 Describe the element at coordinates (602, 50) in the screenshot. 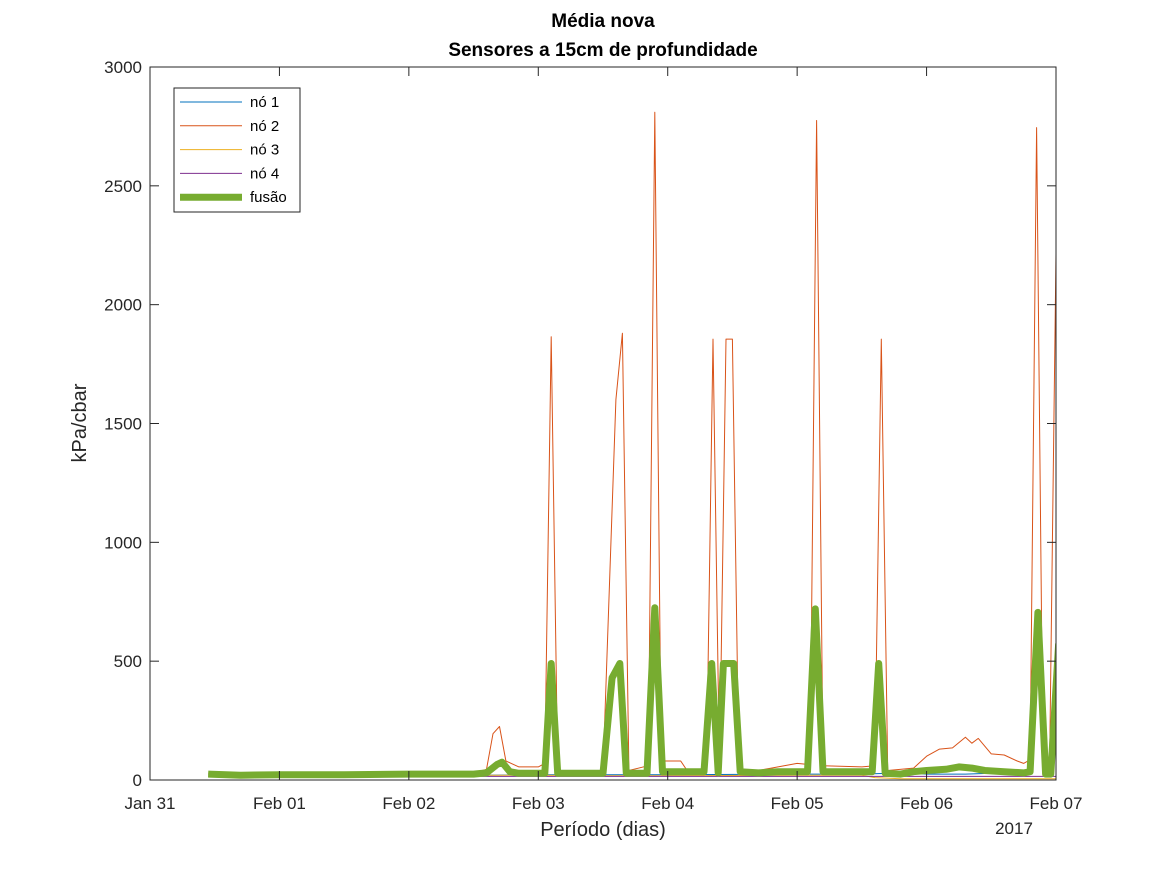

I see `chart-subtitle: Sensores a 15cm de profundidade` at that location.